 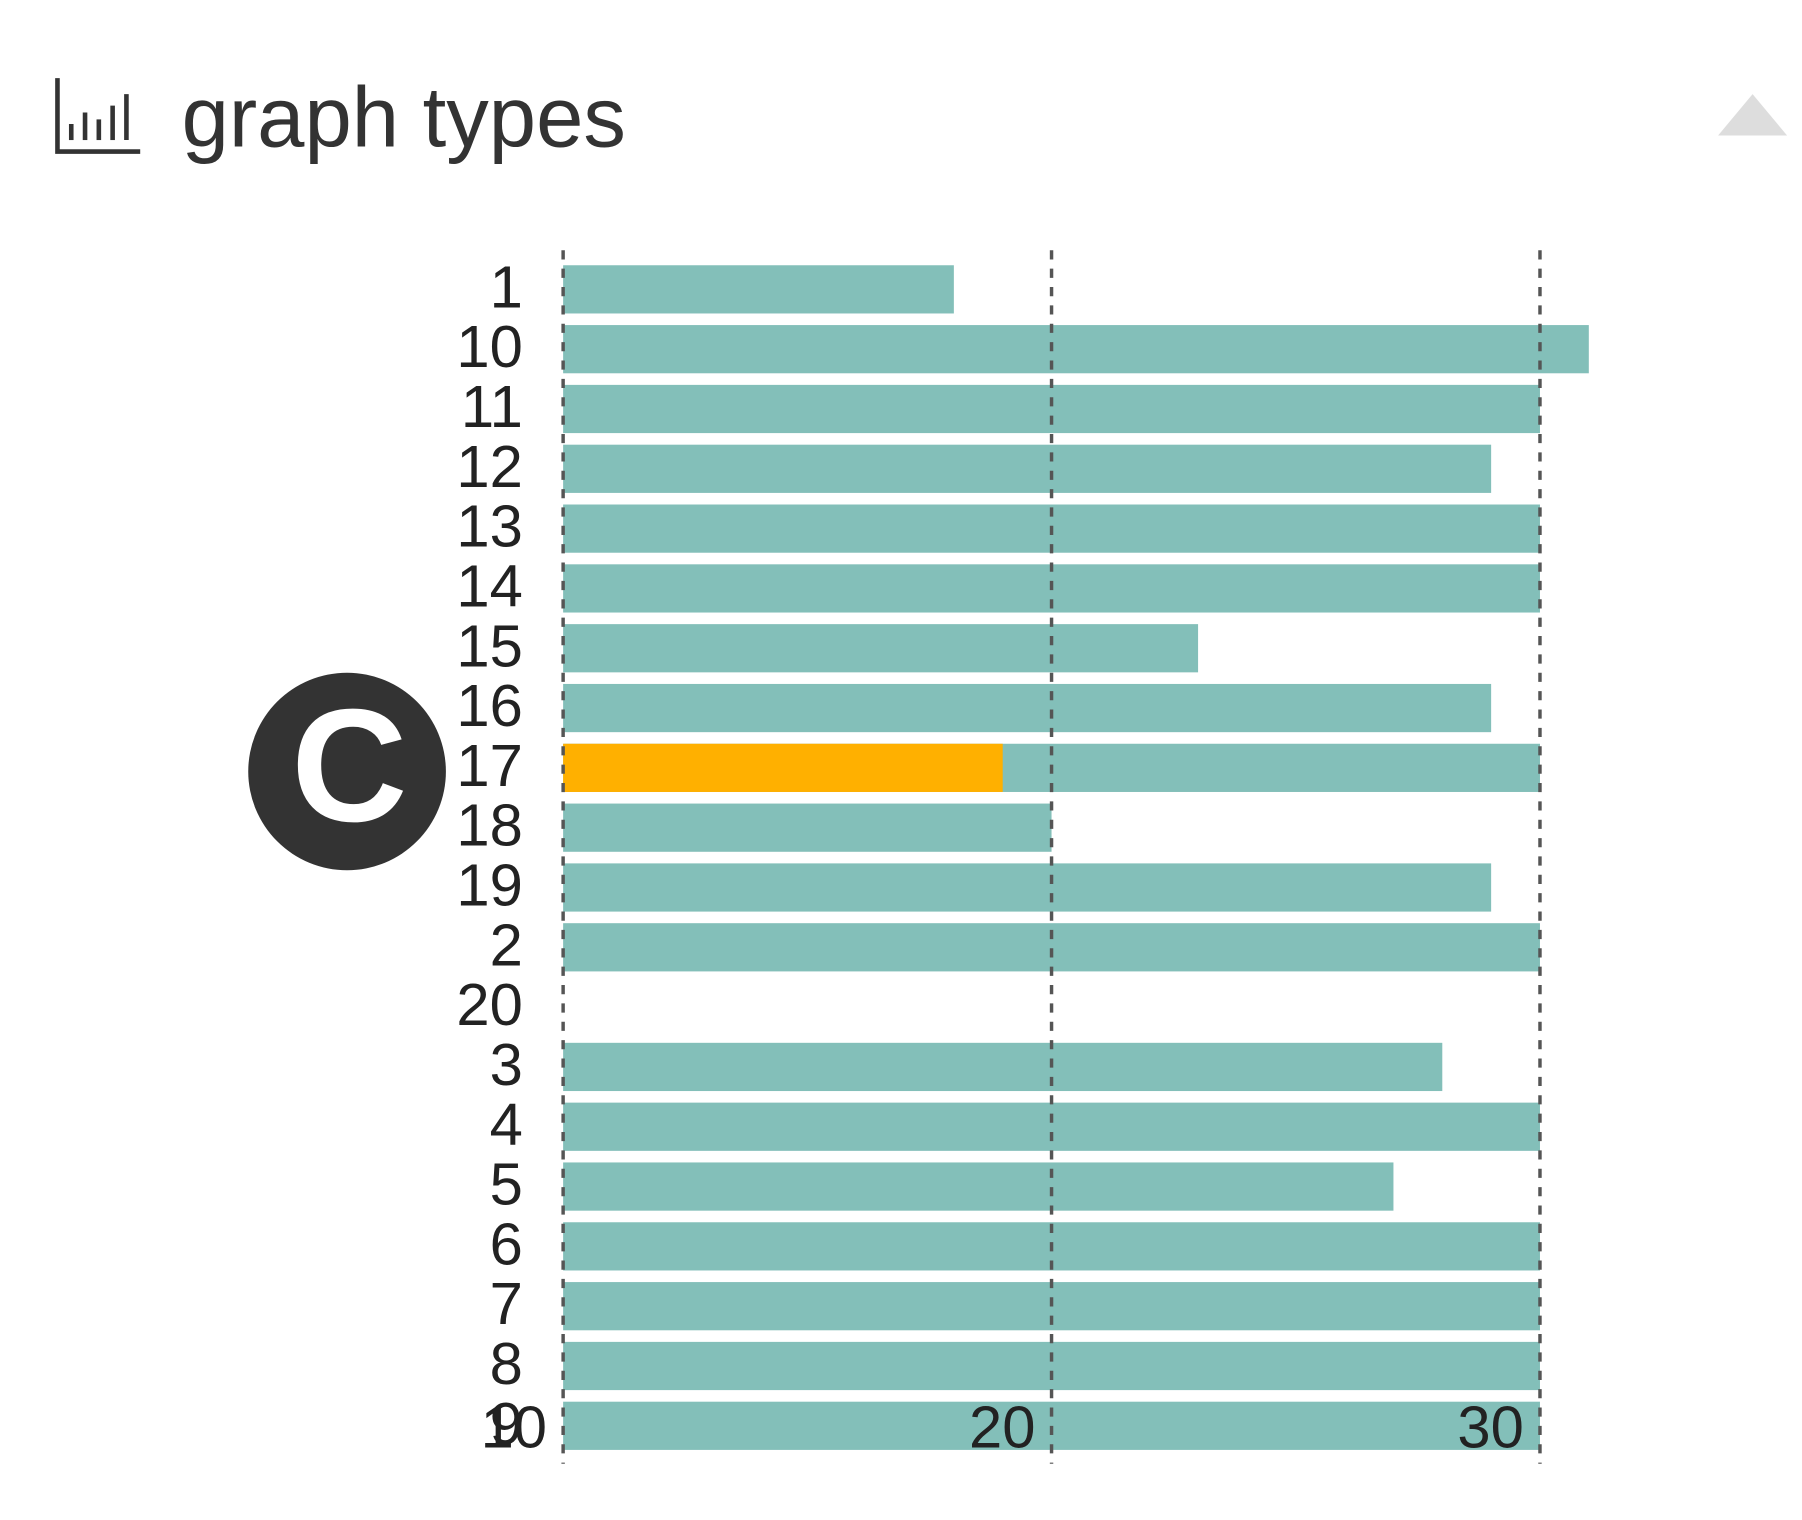 What do you see at coordinates (489, 825) in the screenshot?
I see `y-tick-label: 18` at bounding box center [489, 825].